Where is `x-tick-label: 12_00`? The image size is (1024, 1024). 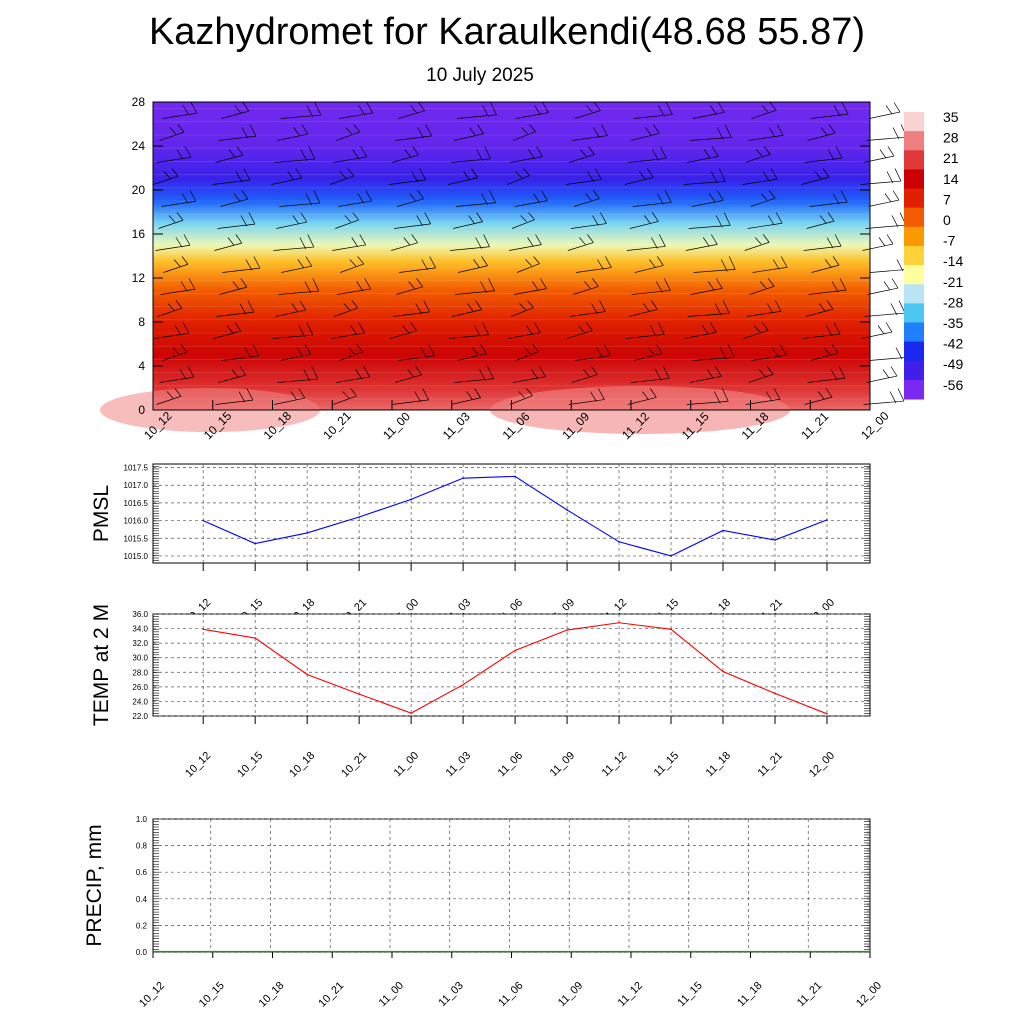 x-tick-label: 12_00 is located at coordinates (875, 425).